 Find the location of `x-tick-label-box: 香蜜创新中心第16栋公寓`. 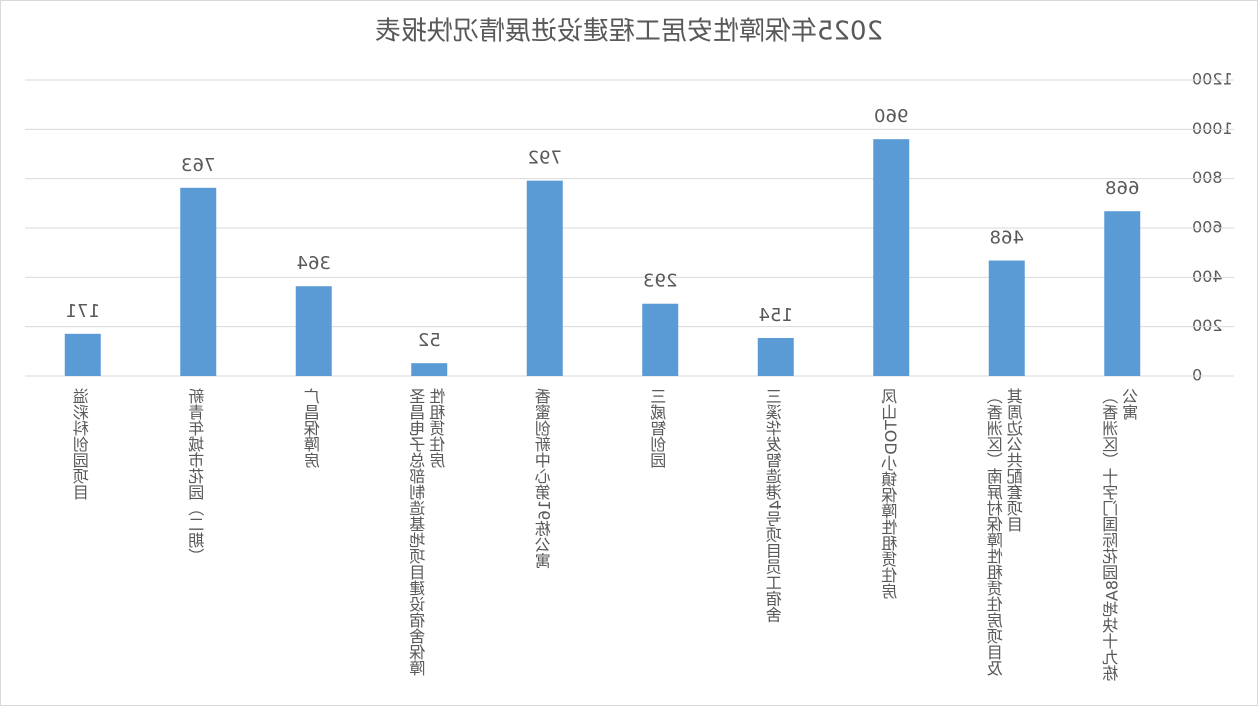

x-tick-label-box: 香蜜创新中心第16栋公寓 is located at coordinates (544, 478).